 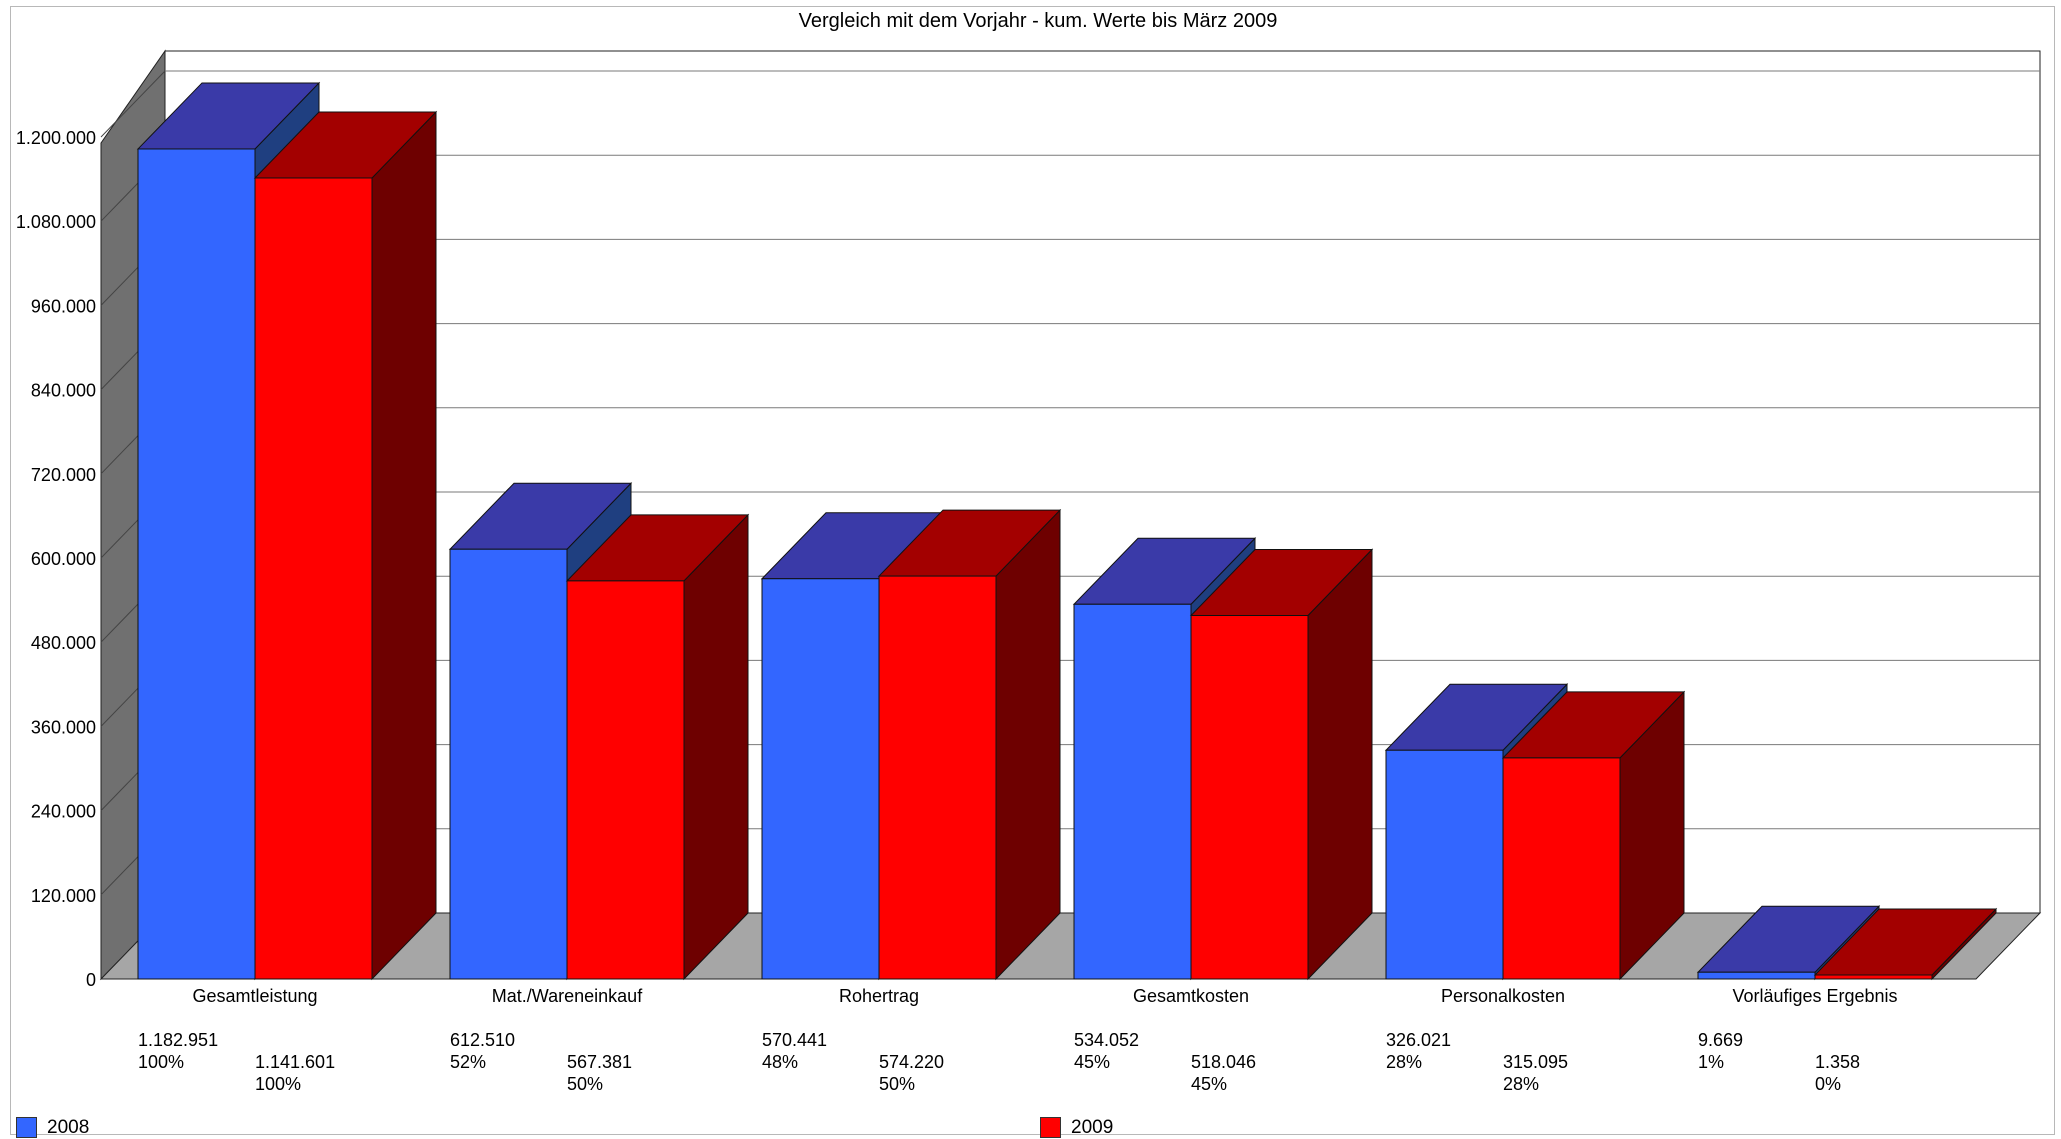 What do you see at coordinates (63, 475) in the screenshot?
I see `y-tick-label: 720.000` at bounding box center [63, 475].